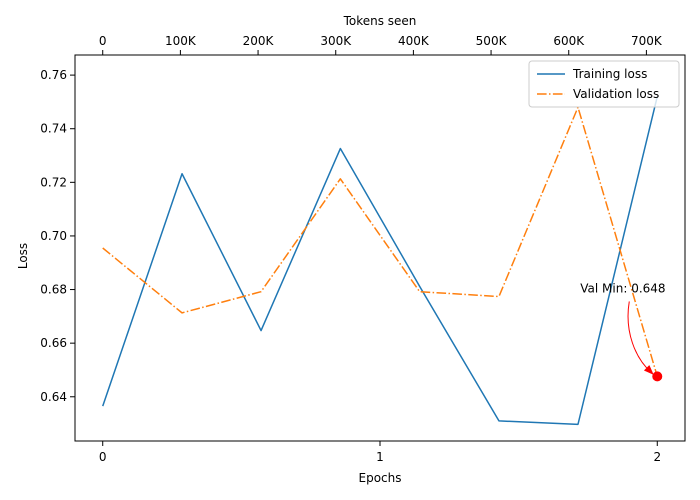  I want to click on x2-tick-label: 0, so click(103, 41).